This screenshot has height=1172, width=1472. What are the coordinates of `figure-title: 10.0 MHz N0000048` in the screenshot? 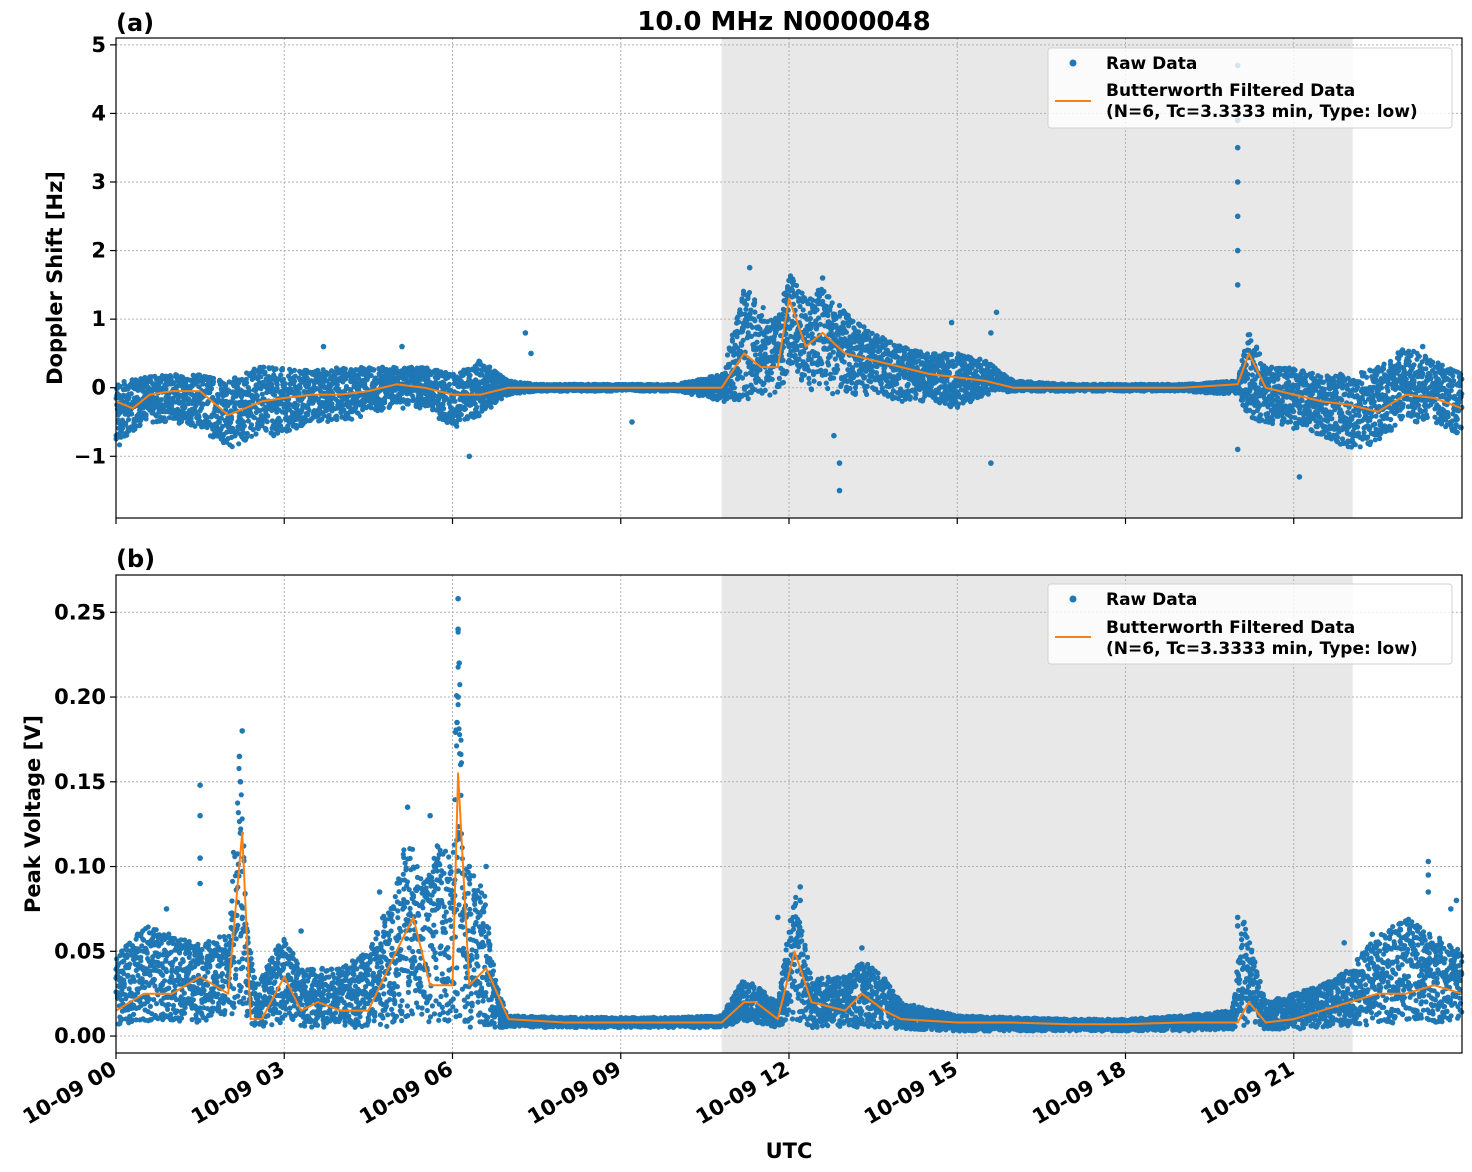 It's located at (783, 22).